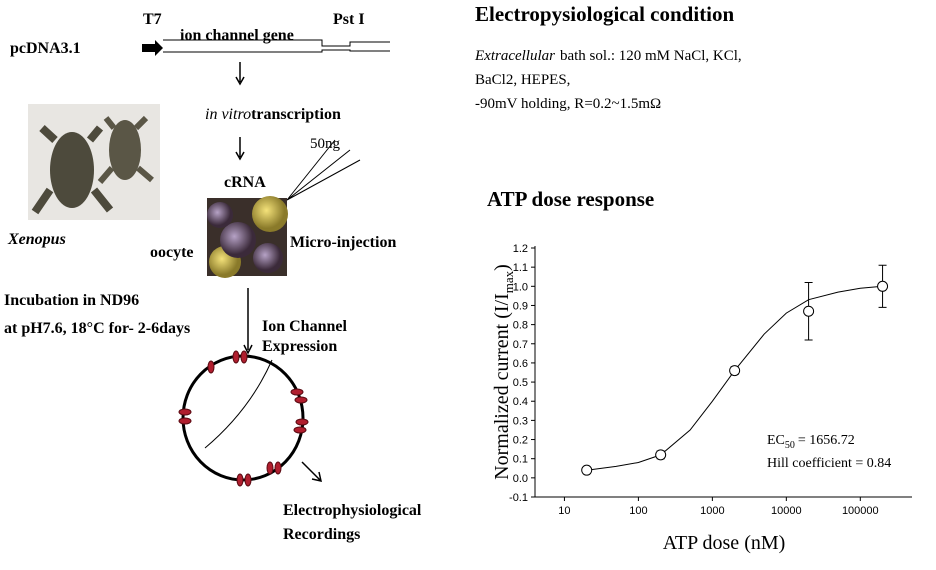  I want to click on annotation: EC, so click(776, 440).